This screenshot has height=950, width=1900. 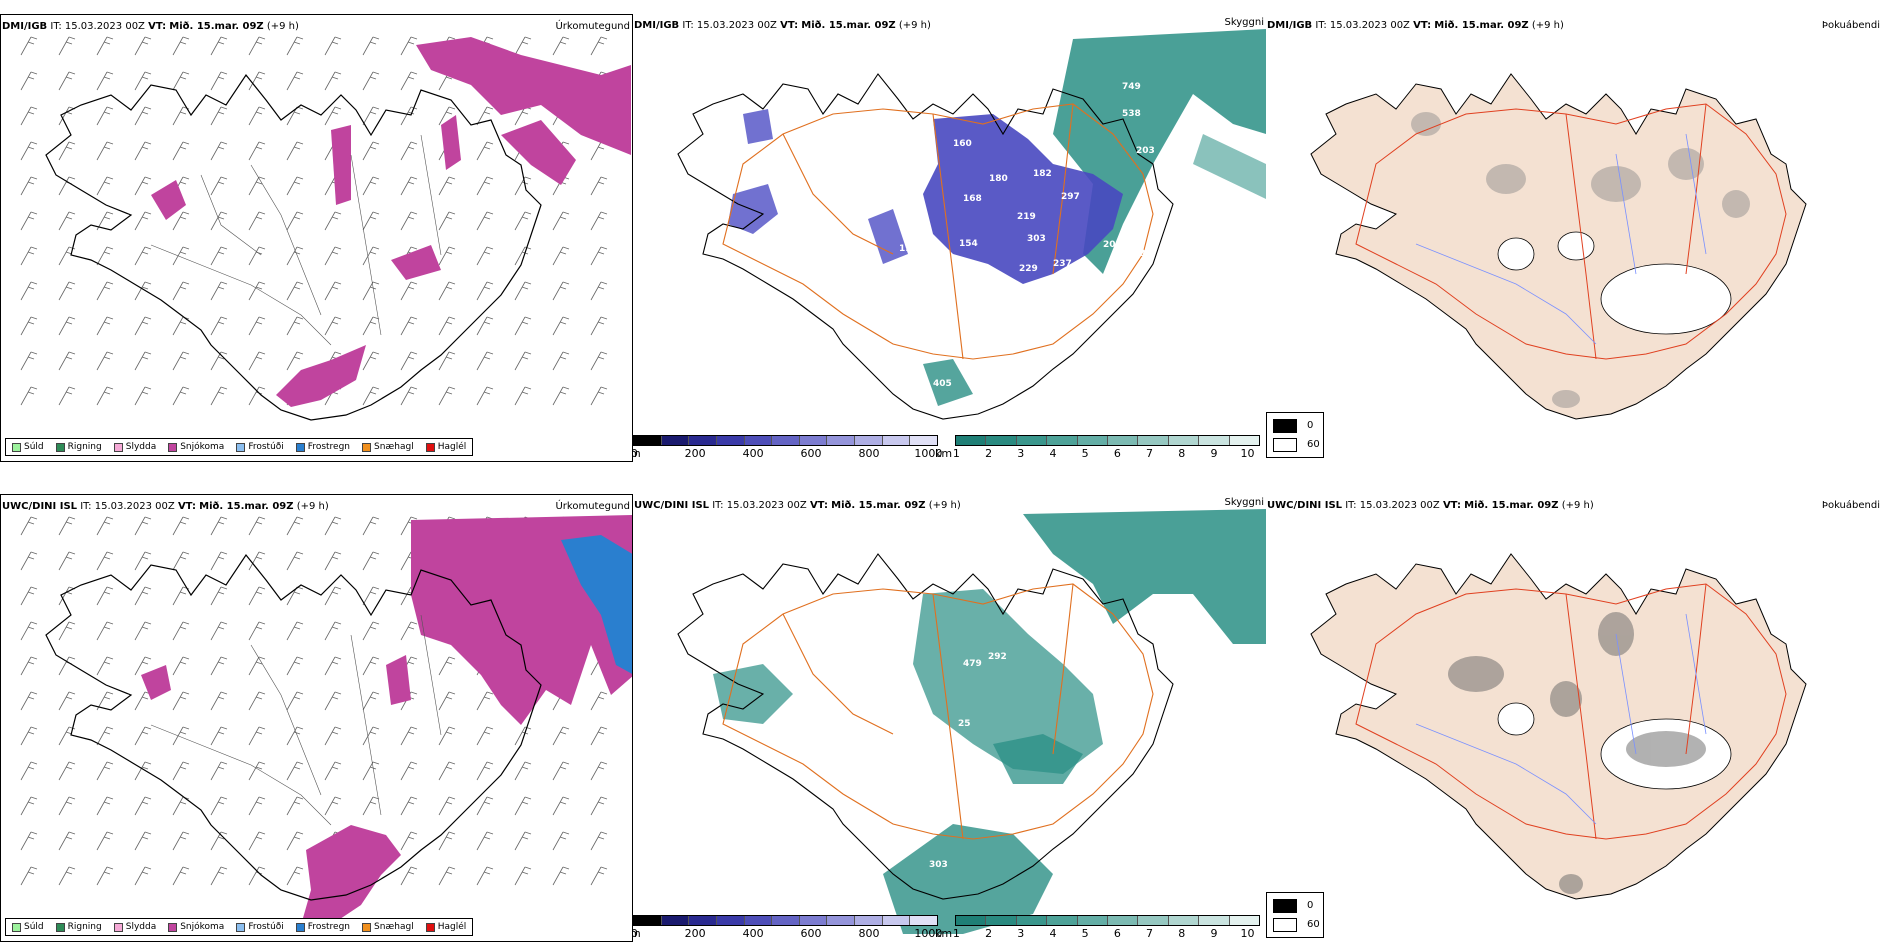 I want to click on vt-label: VT:, so click(x=157, y=26).